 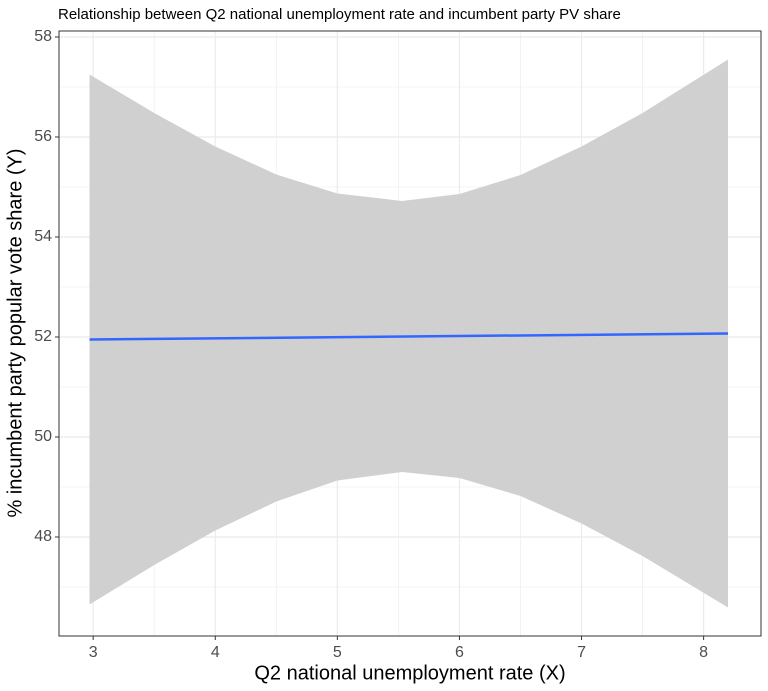 What do you see at coordinates (409, 673) in the screenshot?
I see `x-axis-label: Q2 national unemployment rate (X)` at bounding box center [409, 673].